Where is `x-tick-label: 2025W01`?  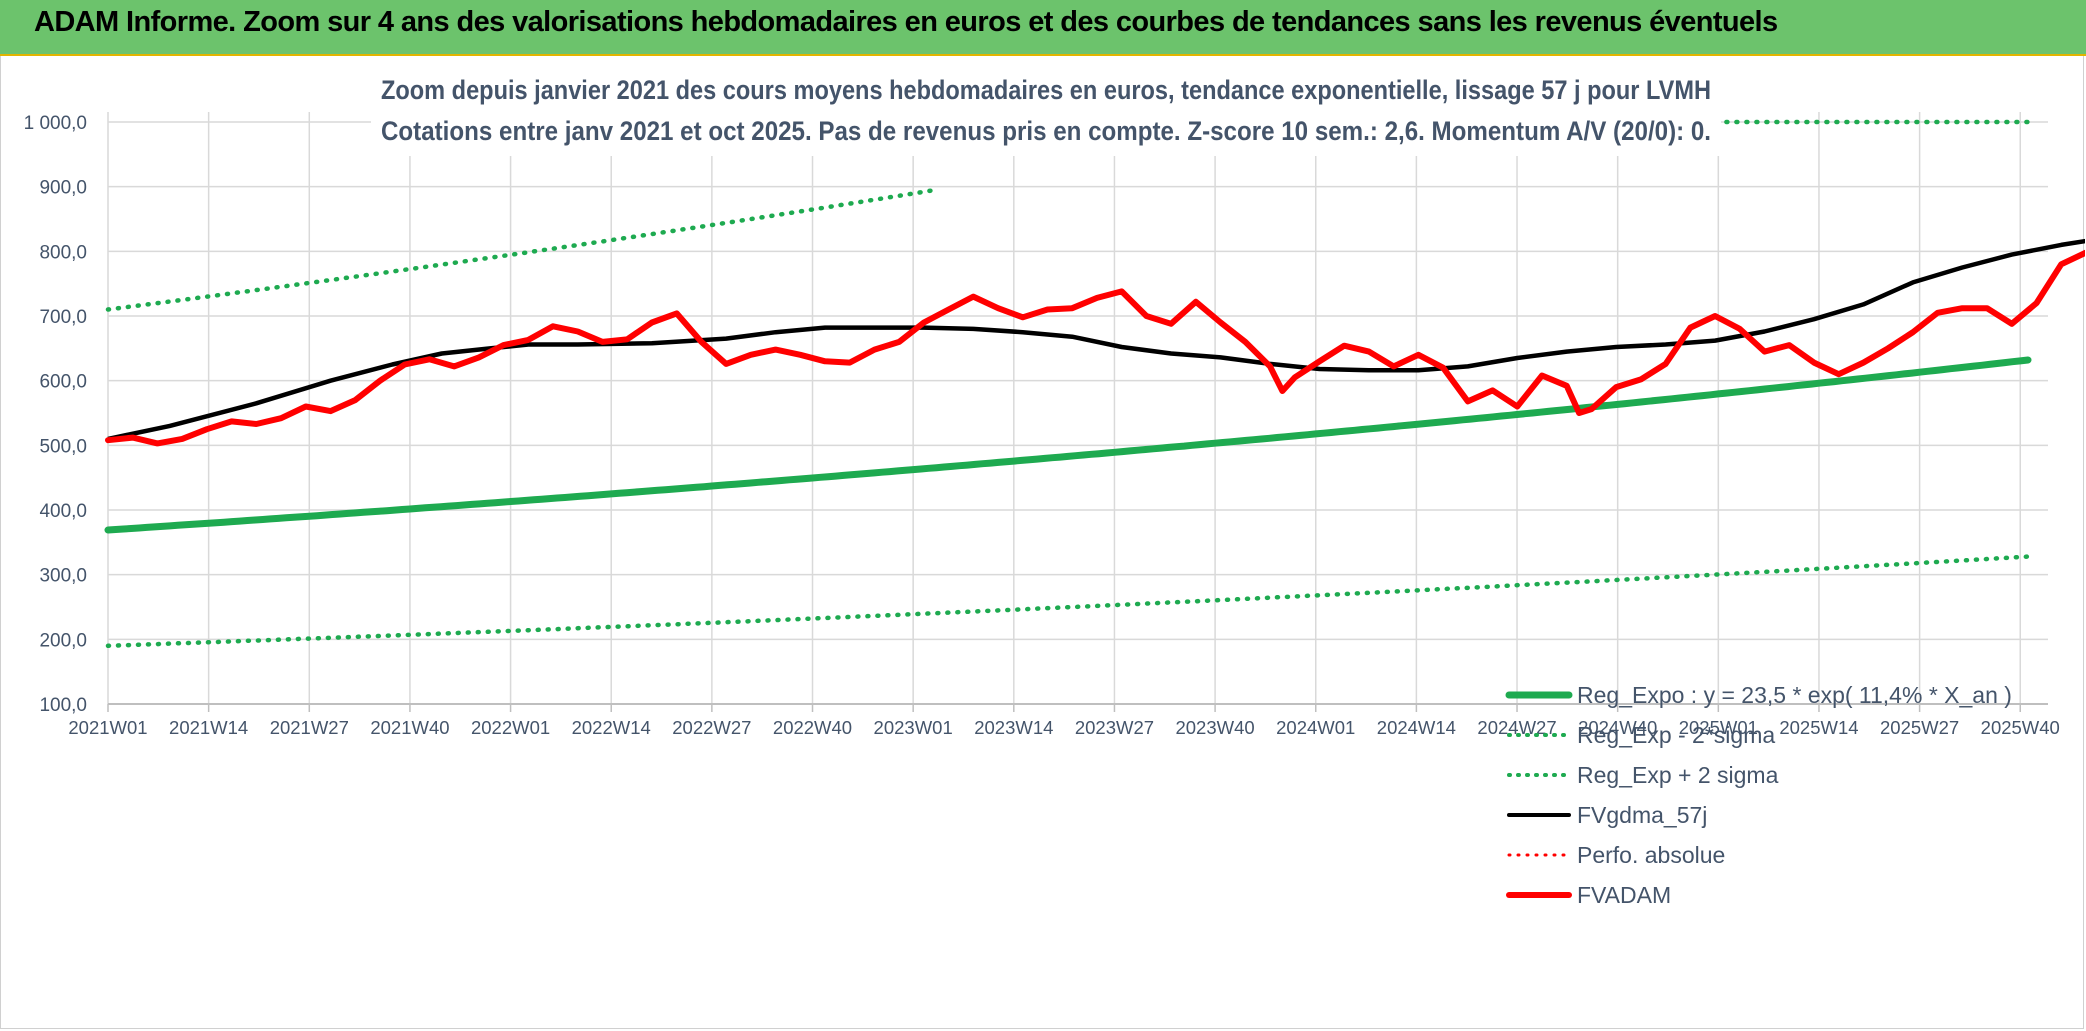
x-tick-label: 2025W01 is located at coordinates (1718, 727).